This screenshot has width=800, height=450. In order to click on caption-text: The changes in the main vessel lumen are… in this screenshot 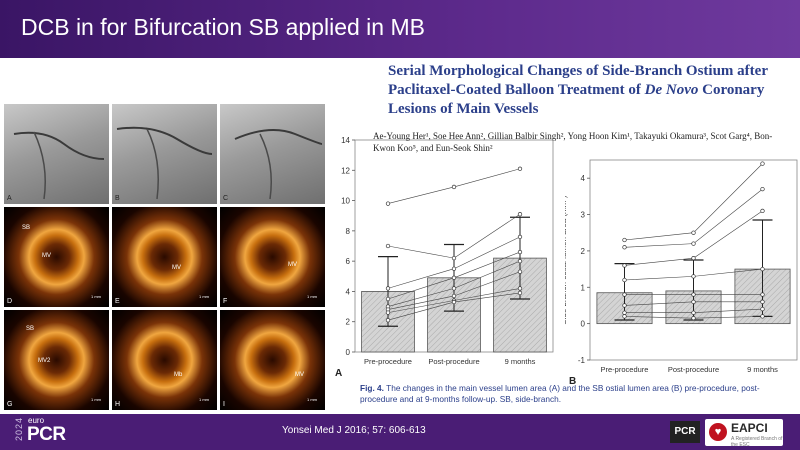, I will do `click(560, 393)`.